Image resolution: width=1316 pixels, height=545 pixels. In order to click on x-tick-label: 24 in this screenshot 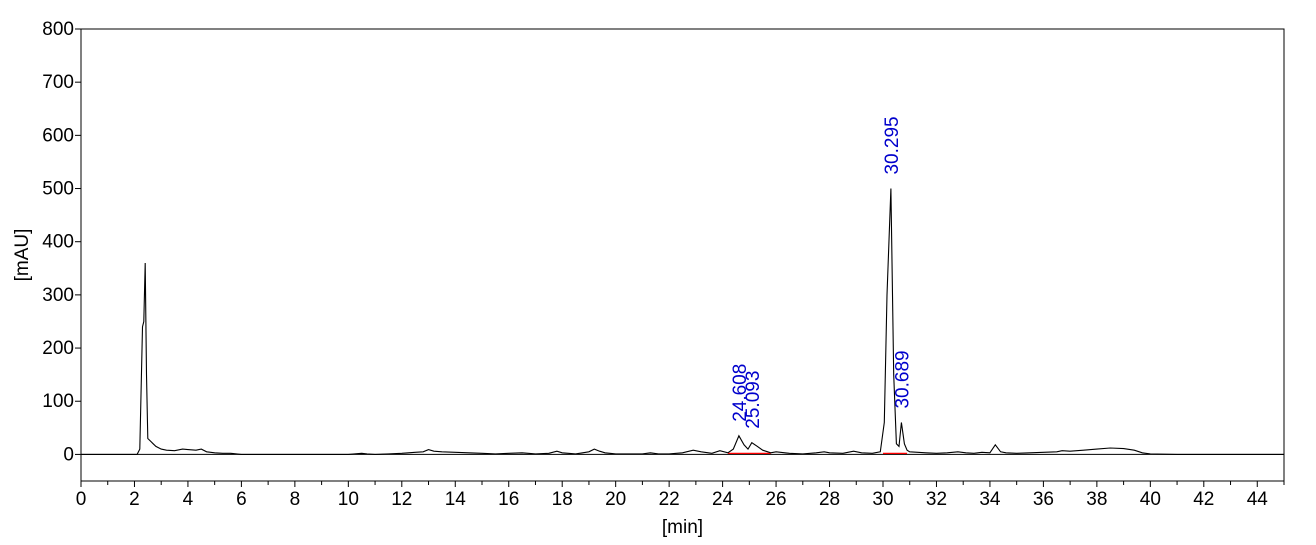, I will do `click(723, 499)`.